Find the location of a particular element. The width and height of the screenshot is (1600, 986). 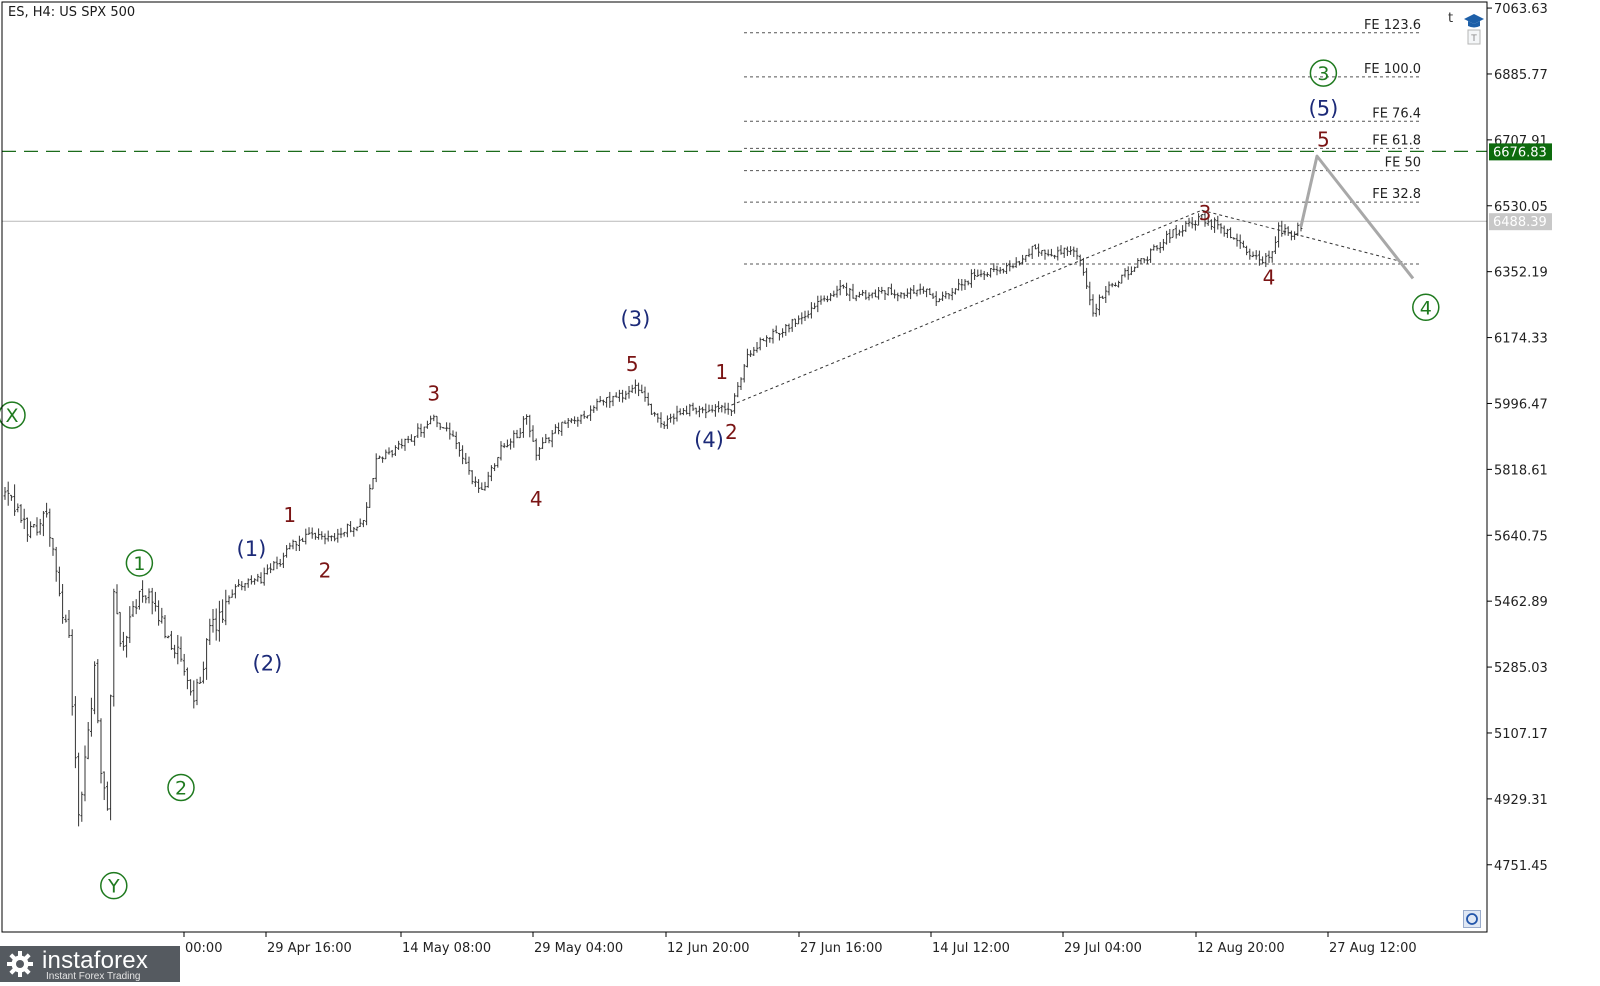

fib-level-label: FE 76.4 is located at coordinates (1396, 113).